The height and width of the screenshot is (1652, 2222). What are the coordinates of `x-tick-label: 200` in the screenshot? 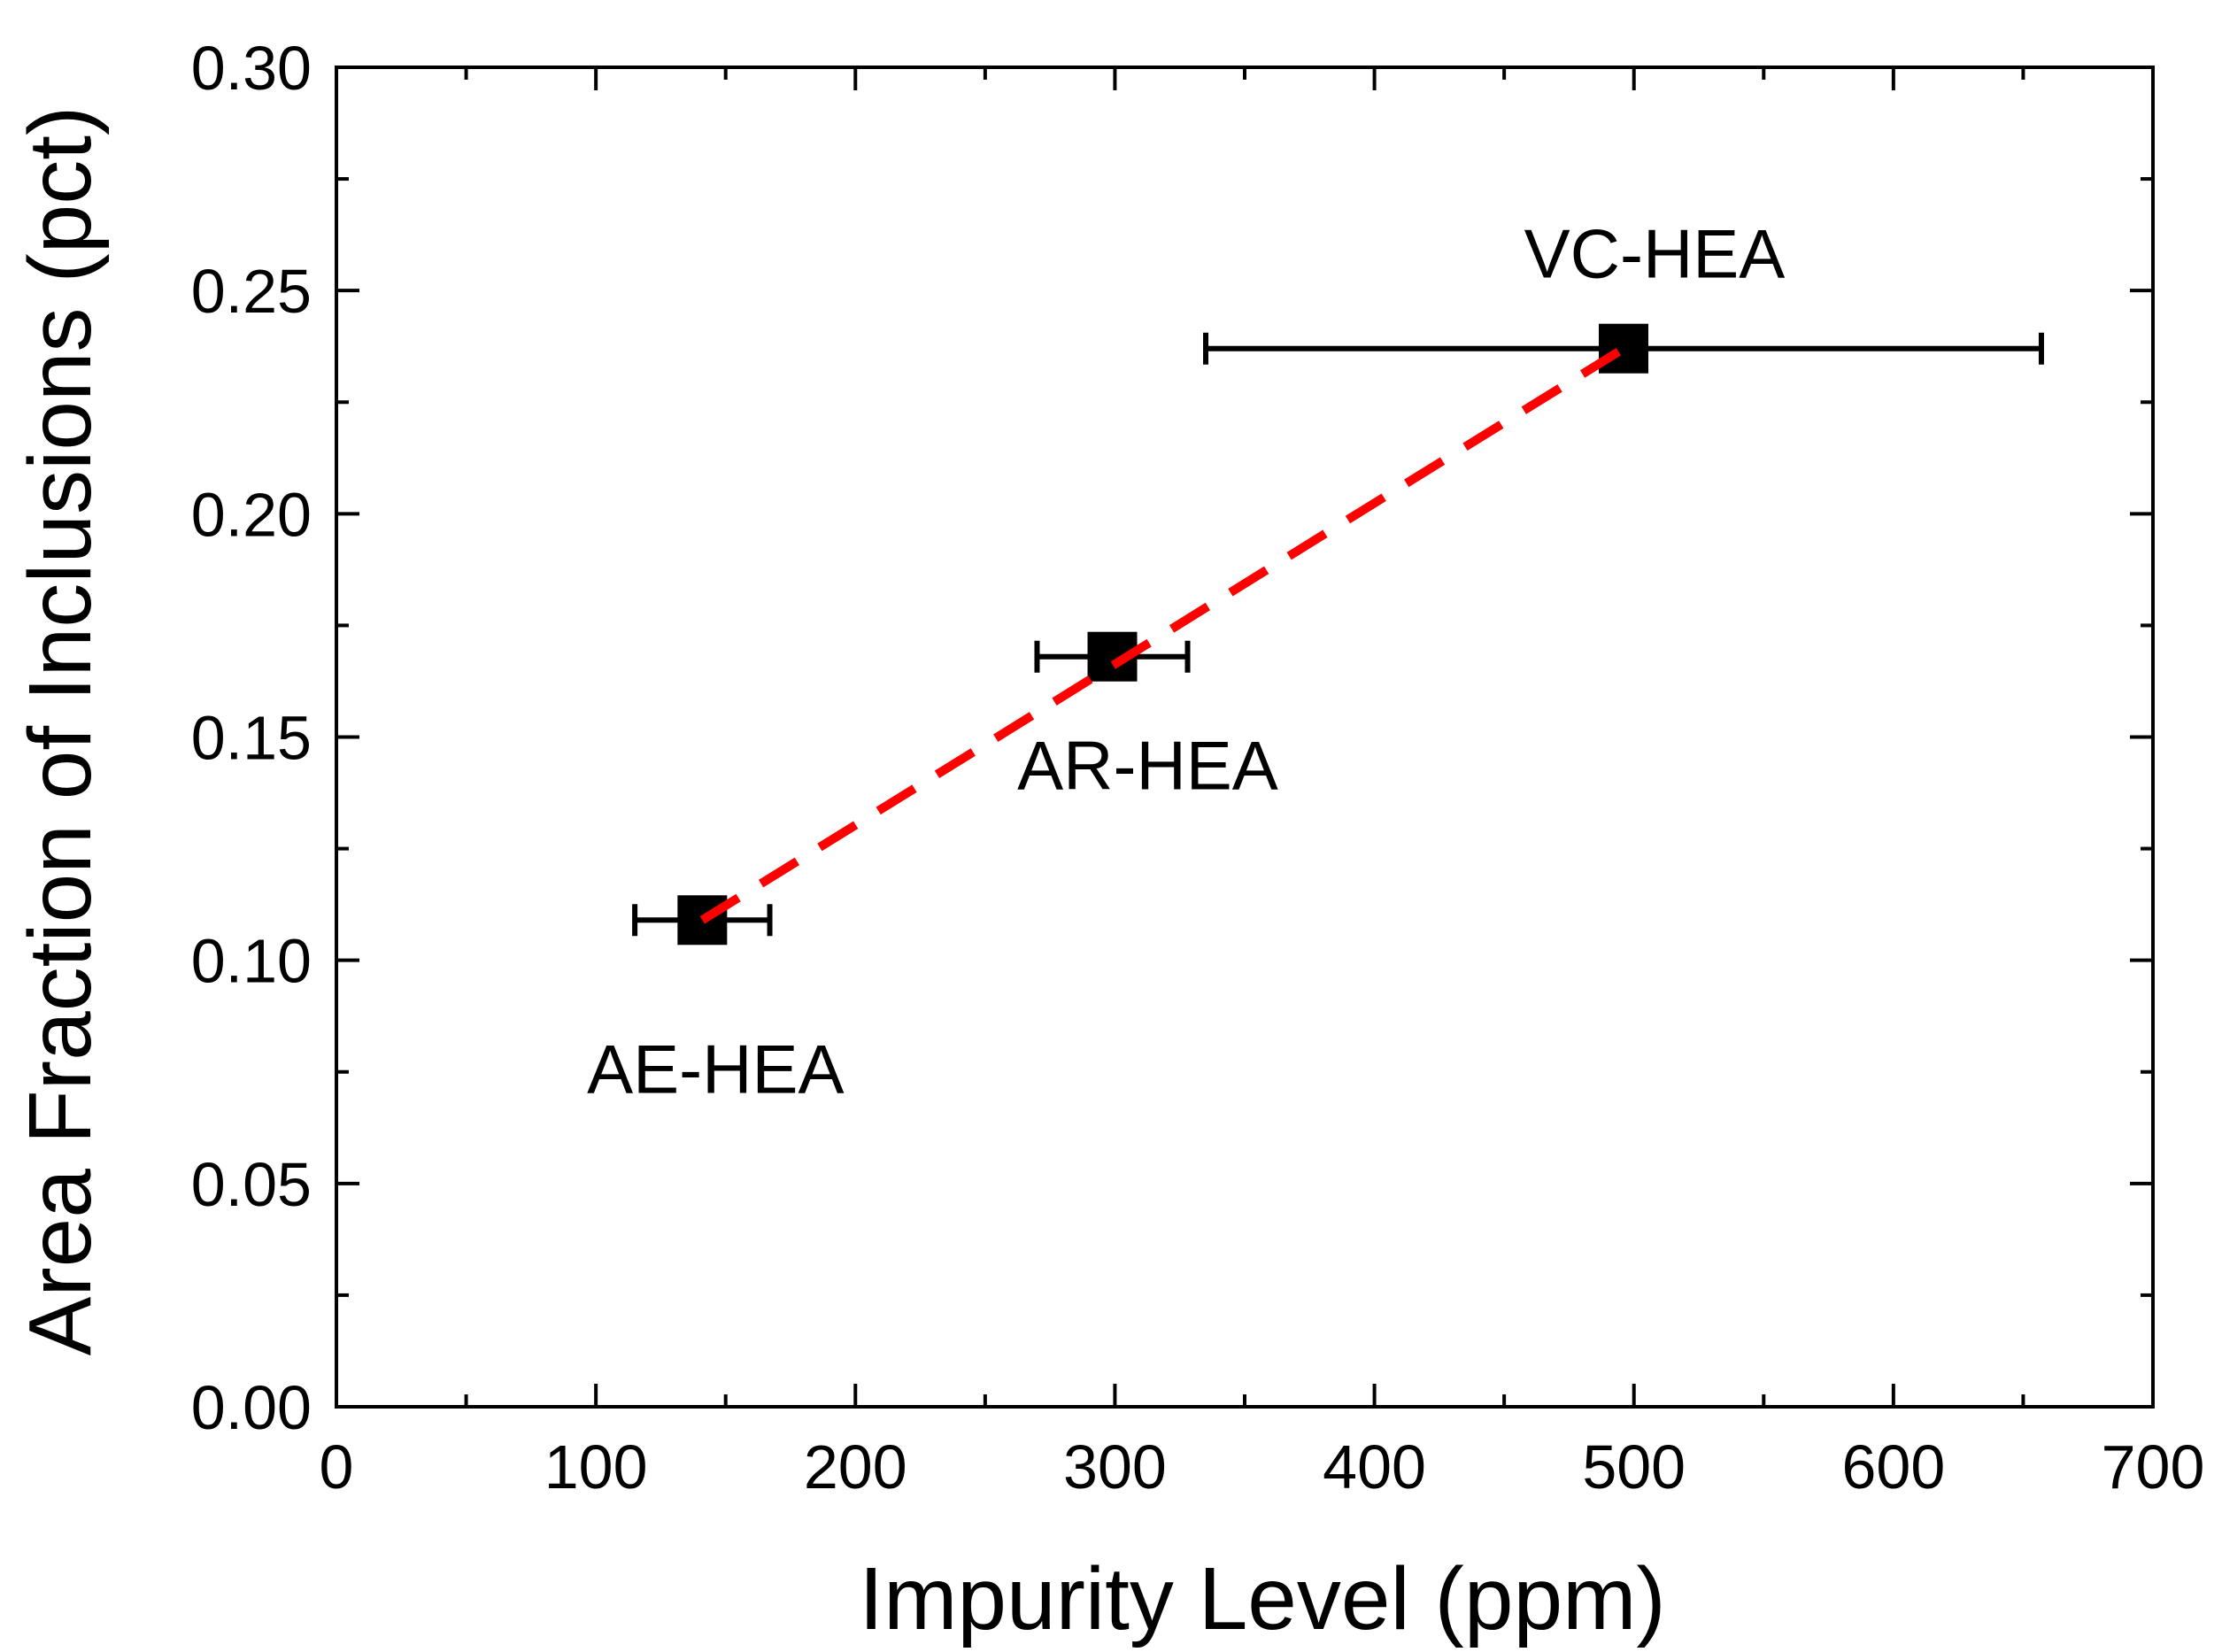 It's located at (856, 1466).